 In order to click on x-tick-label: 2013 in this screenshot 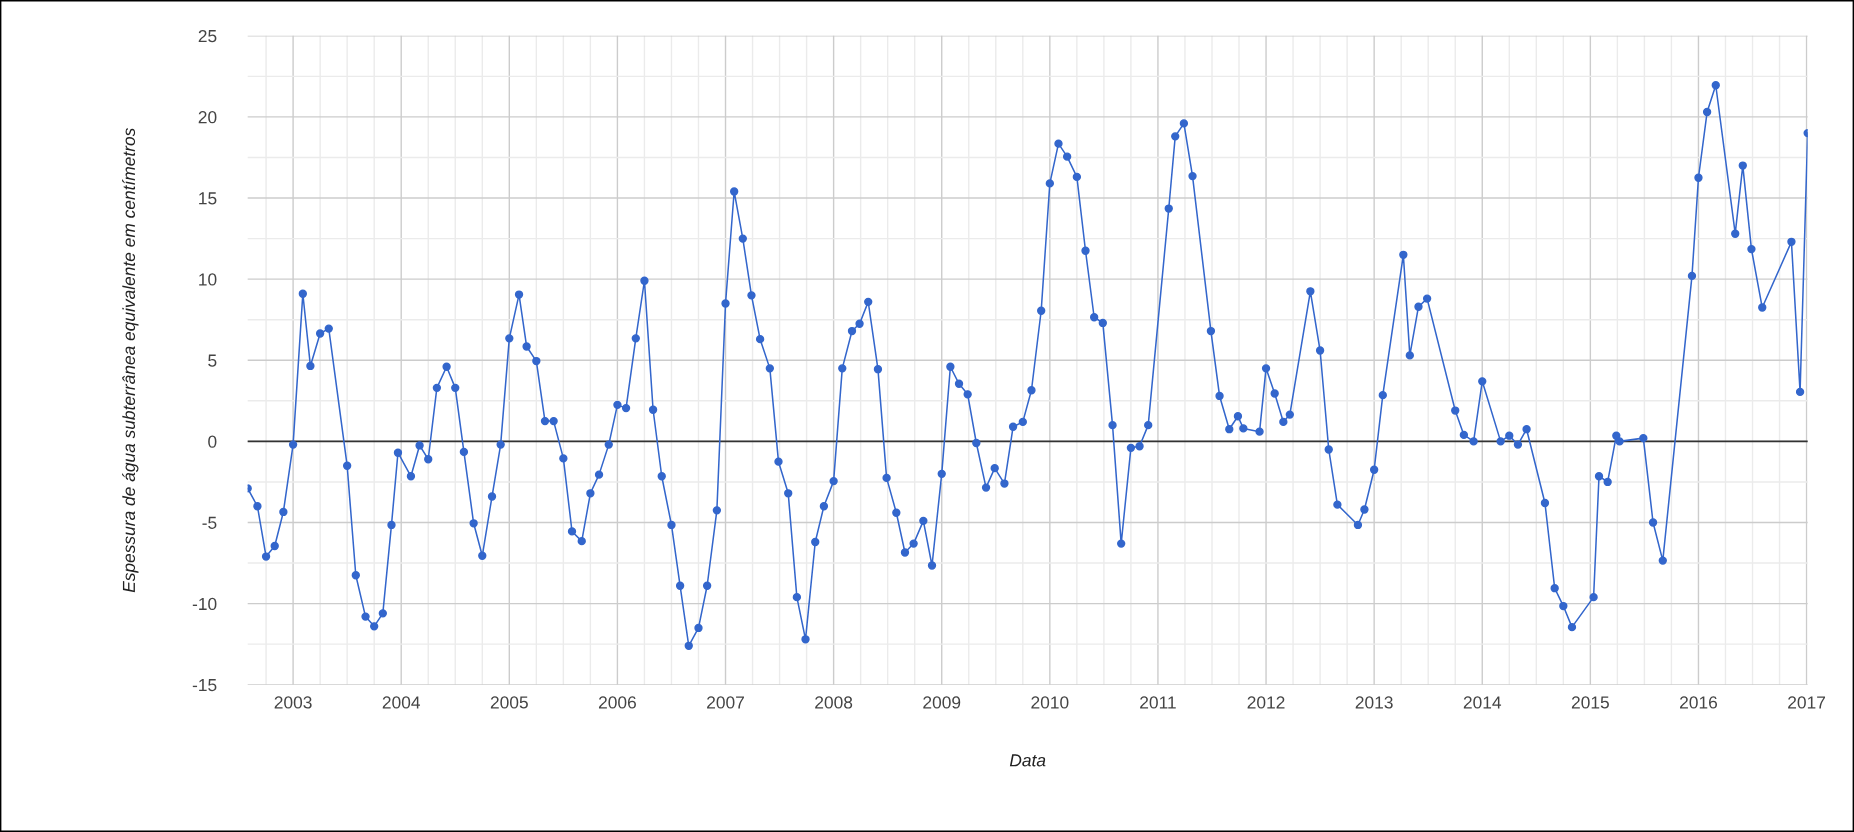, I will do `click(1374, 702)`.